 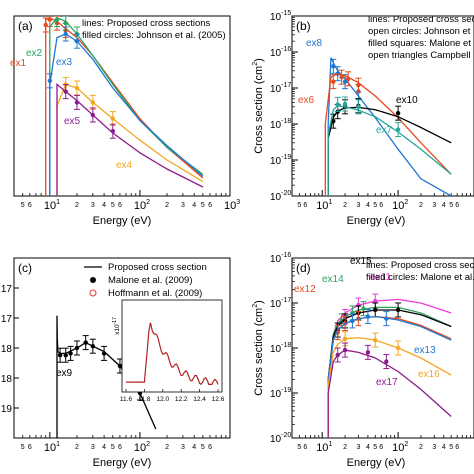 What do you see at coordinates (148, 444) in the screenshot?
I see `x-tick-exp: 2` at bounding box center [148, 444].